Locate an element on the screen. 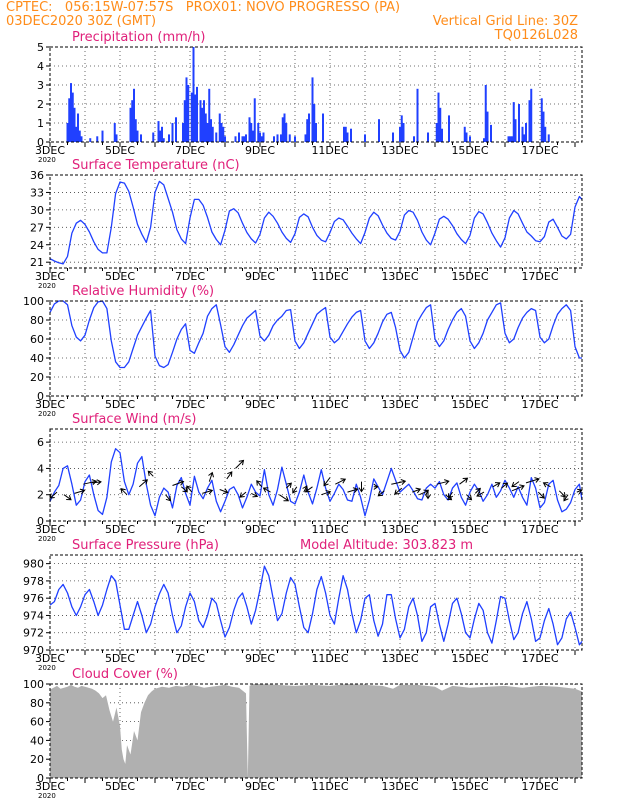 This screenshot has width=618, height=800. precip-xtick-label: 17DEC is located at coordinates (539, 150).